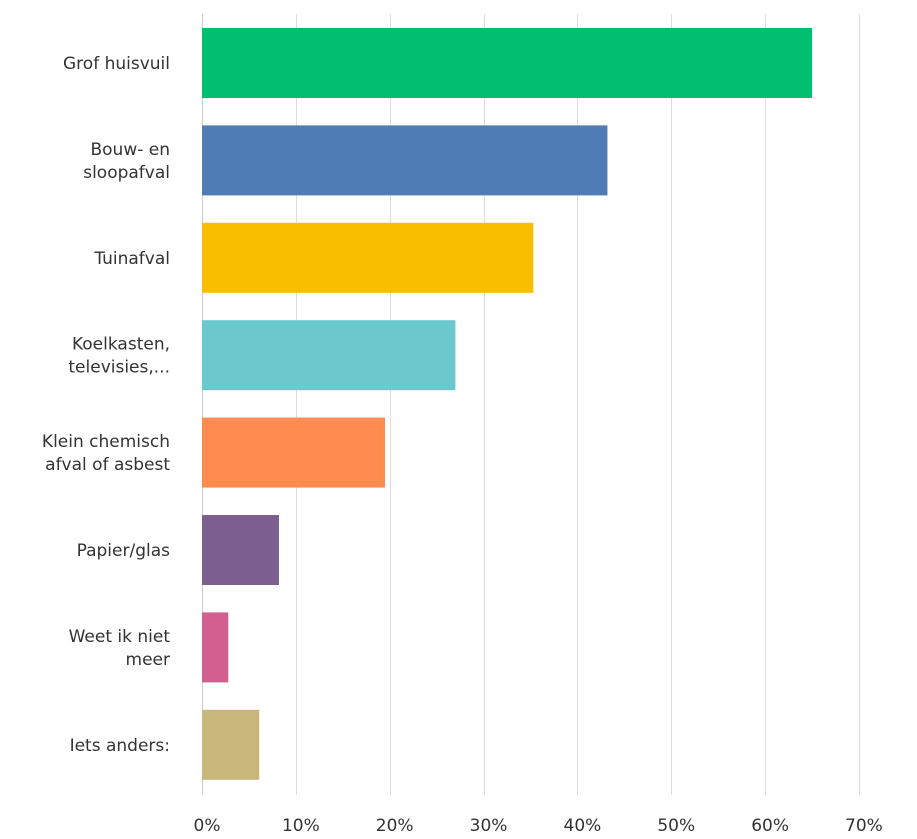 The image size is (917, 839). I want to click on x-tick-label: 60%, so click(770, 826).